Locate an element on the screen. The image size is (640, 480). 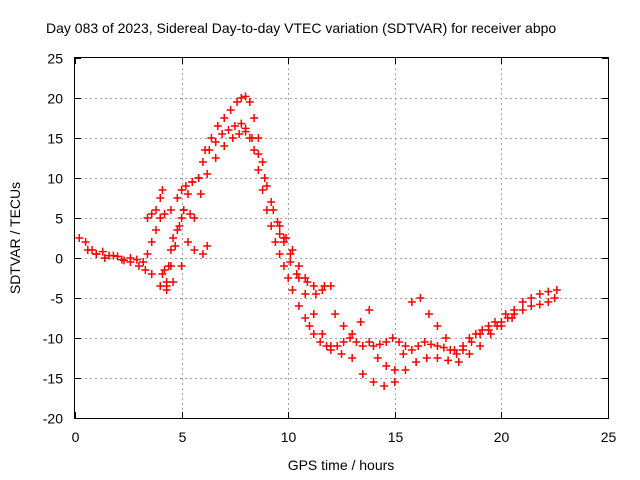
x-tick-label: 15 is located at coordinates (396, 437).